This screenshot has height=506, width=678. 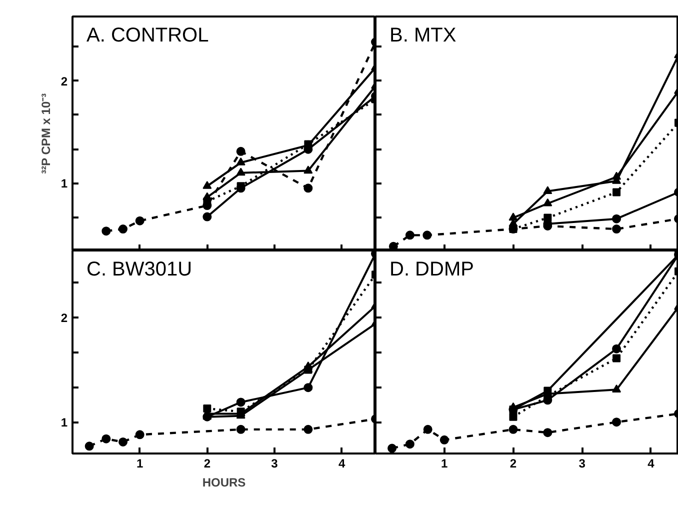 What do you see at coordinates (147, 35) in the screenshot?
I see `chart-title: A. CONTROL` at bounding box center [147, 35].